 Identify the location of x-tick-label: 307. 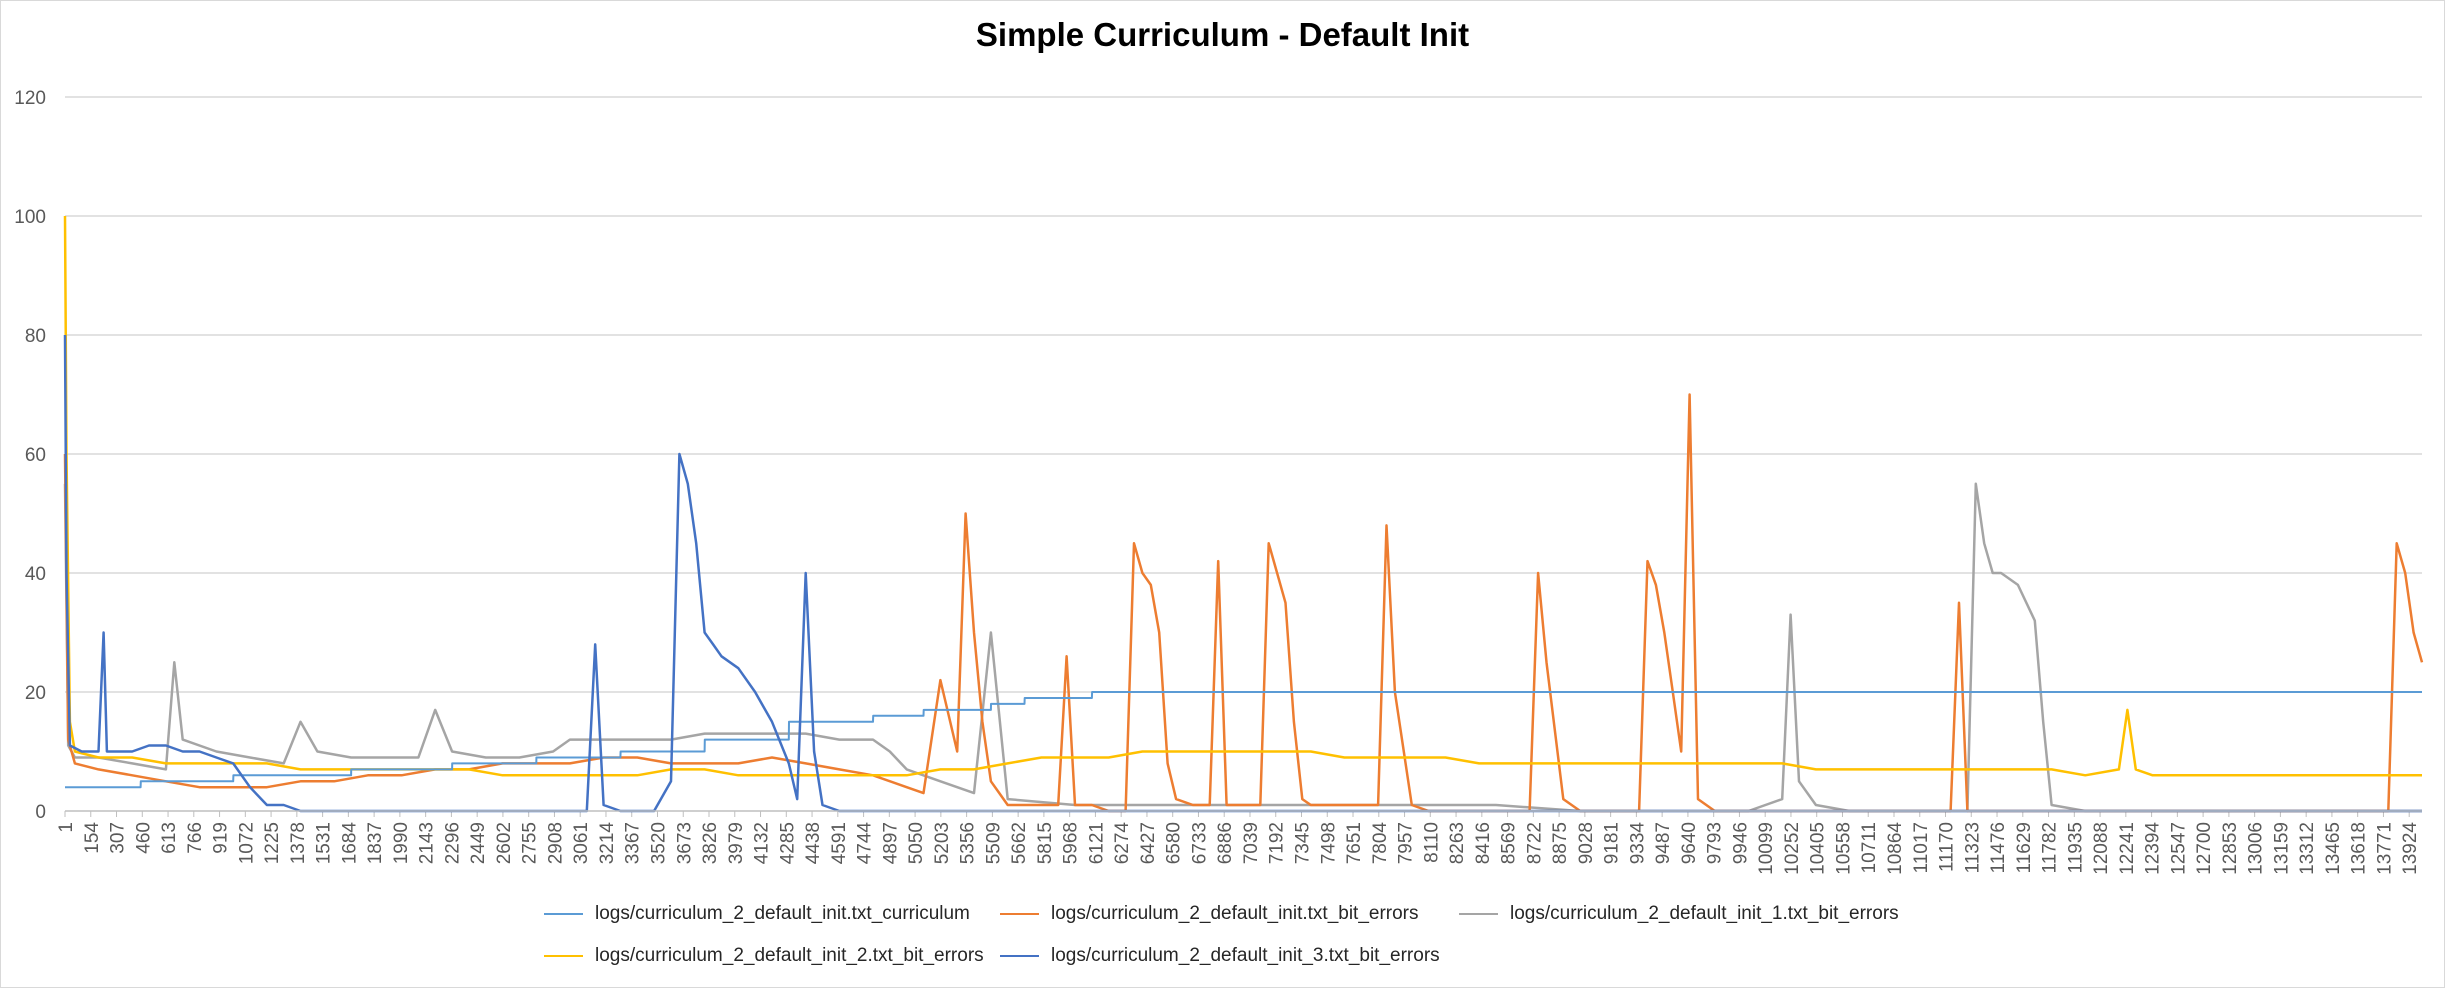
(118, 838).